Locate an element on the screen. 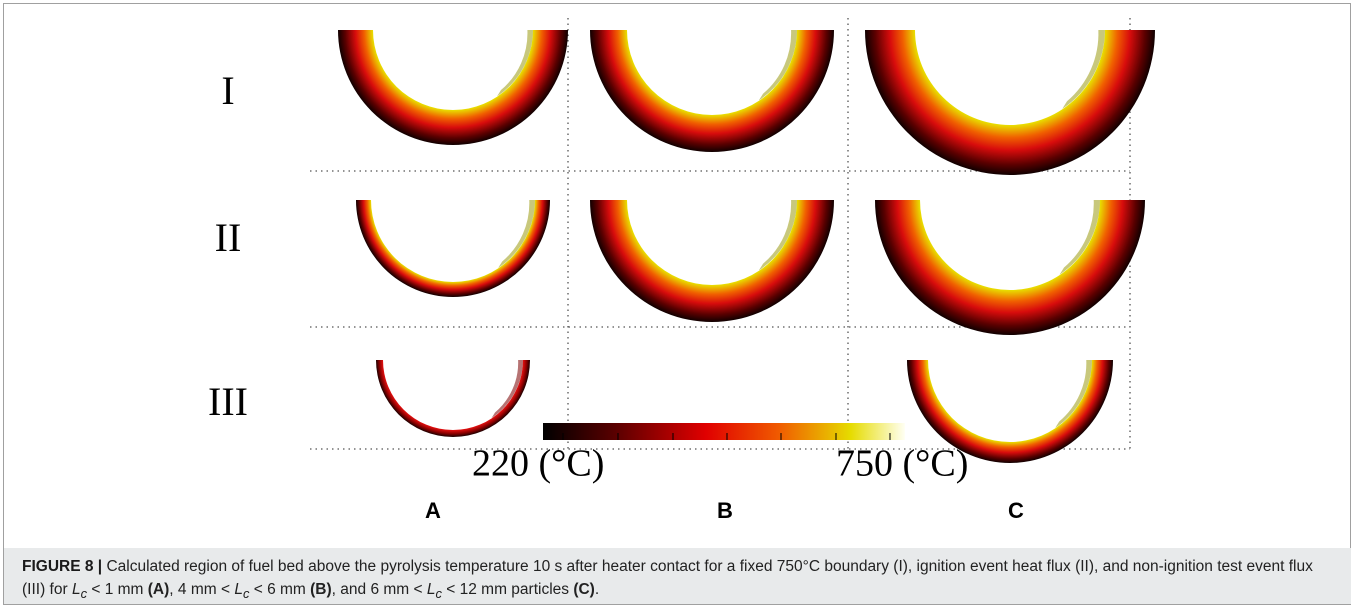 This screenshot has width=1356, height=610. caption-text: < 1 mm is located at coordinates (117, 589).